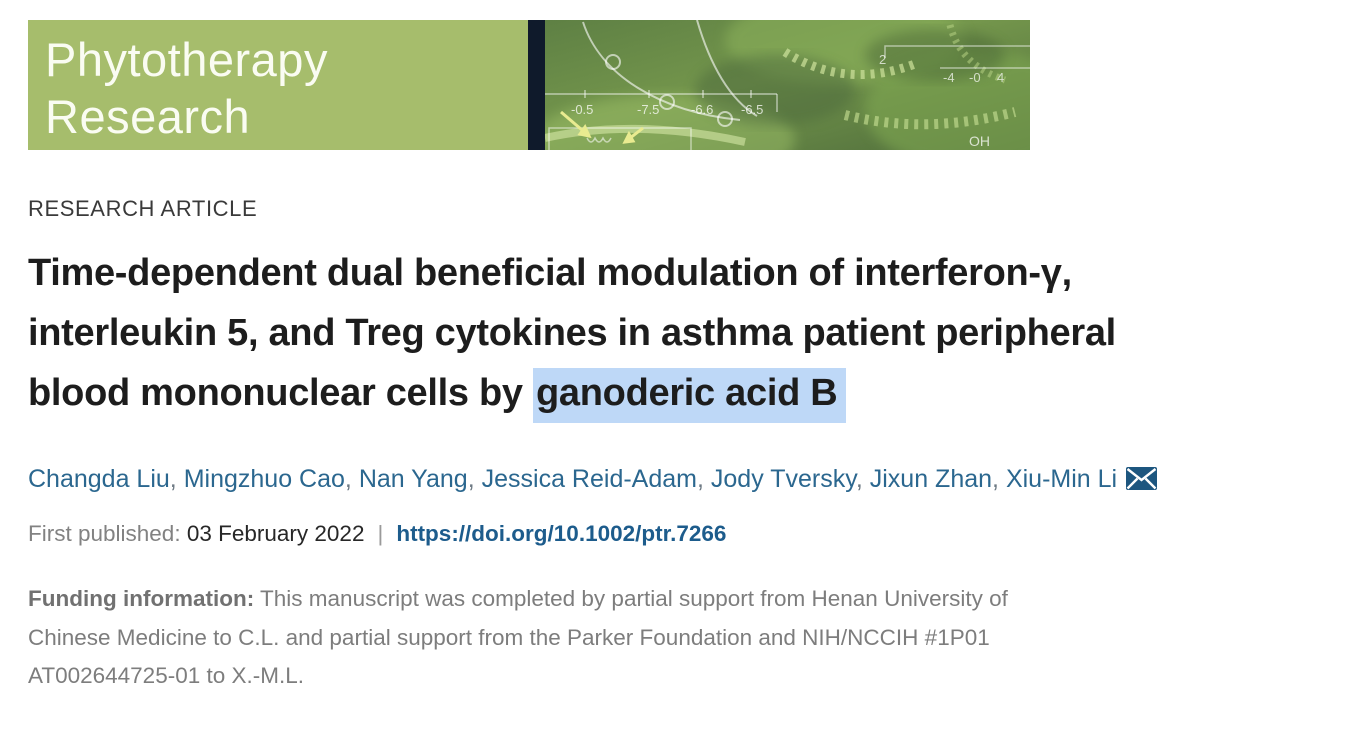 The height and width of the screenshot is (732, 1354). What do you see at coordinates (561, 533) in the screenshot?
I see `doi-link: https://doi.org/10.1002/ptr.7266` at bounding box center [561, 533].